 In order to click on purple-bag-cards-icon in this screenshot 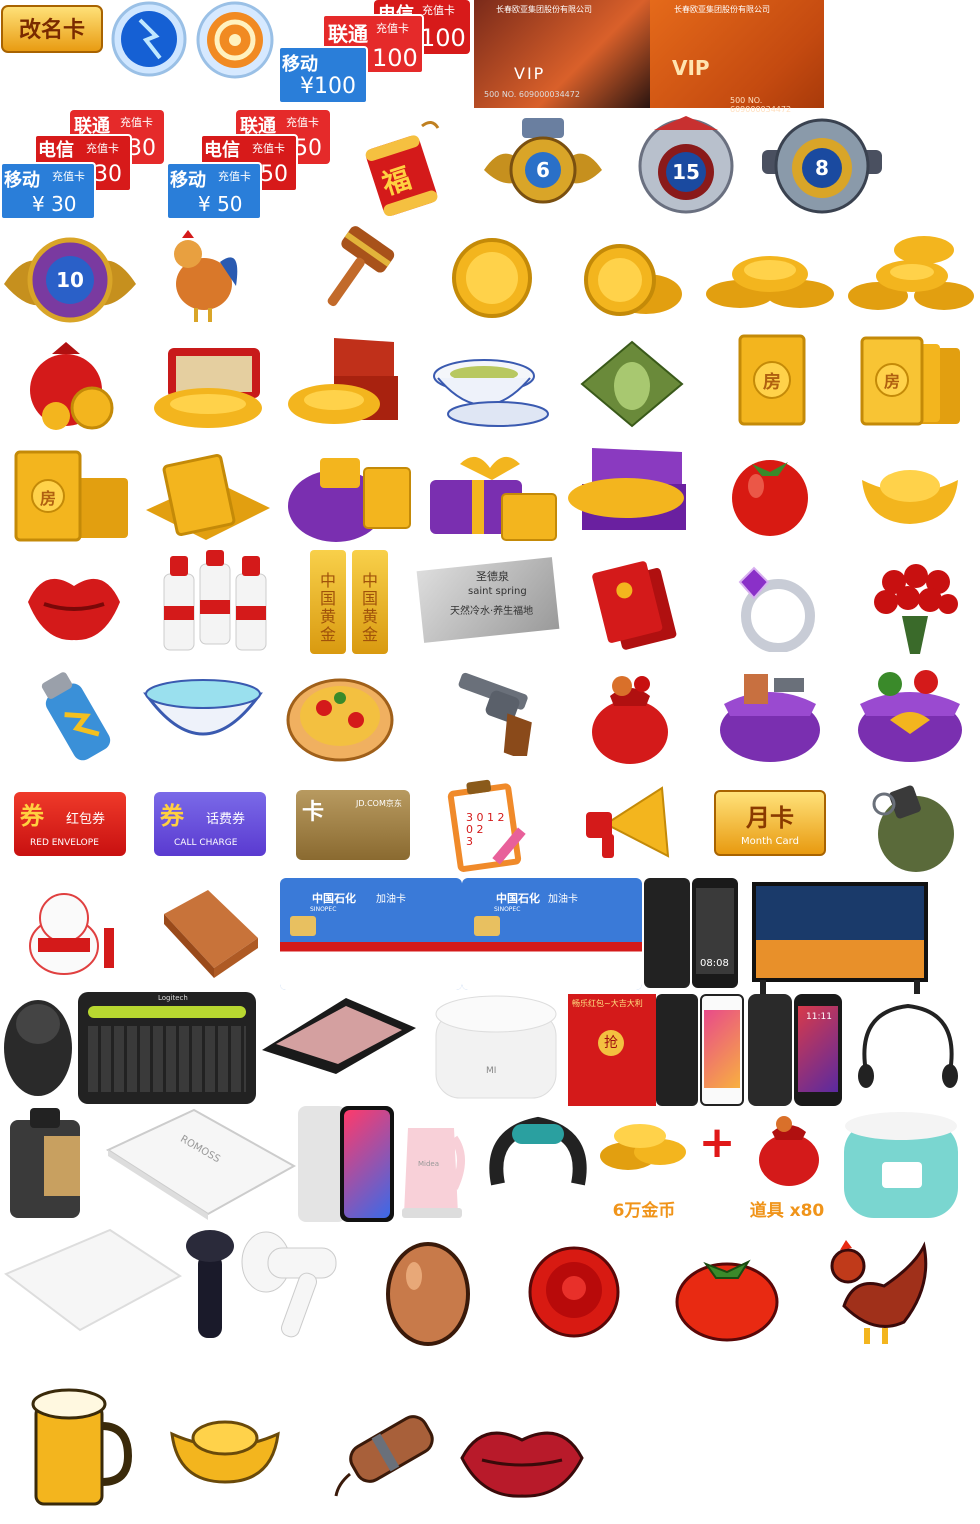, I will do `click(350, 494)`.